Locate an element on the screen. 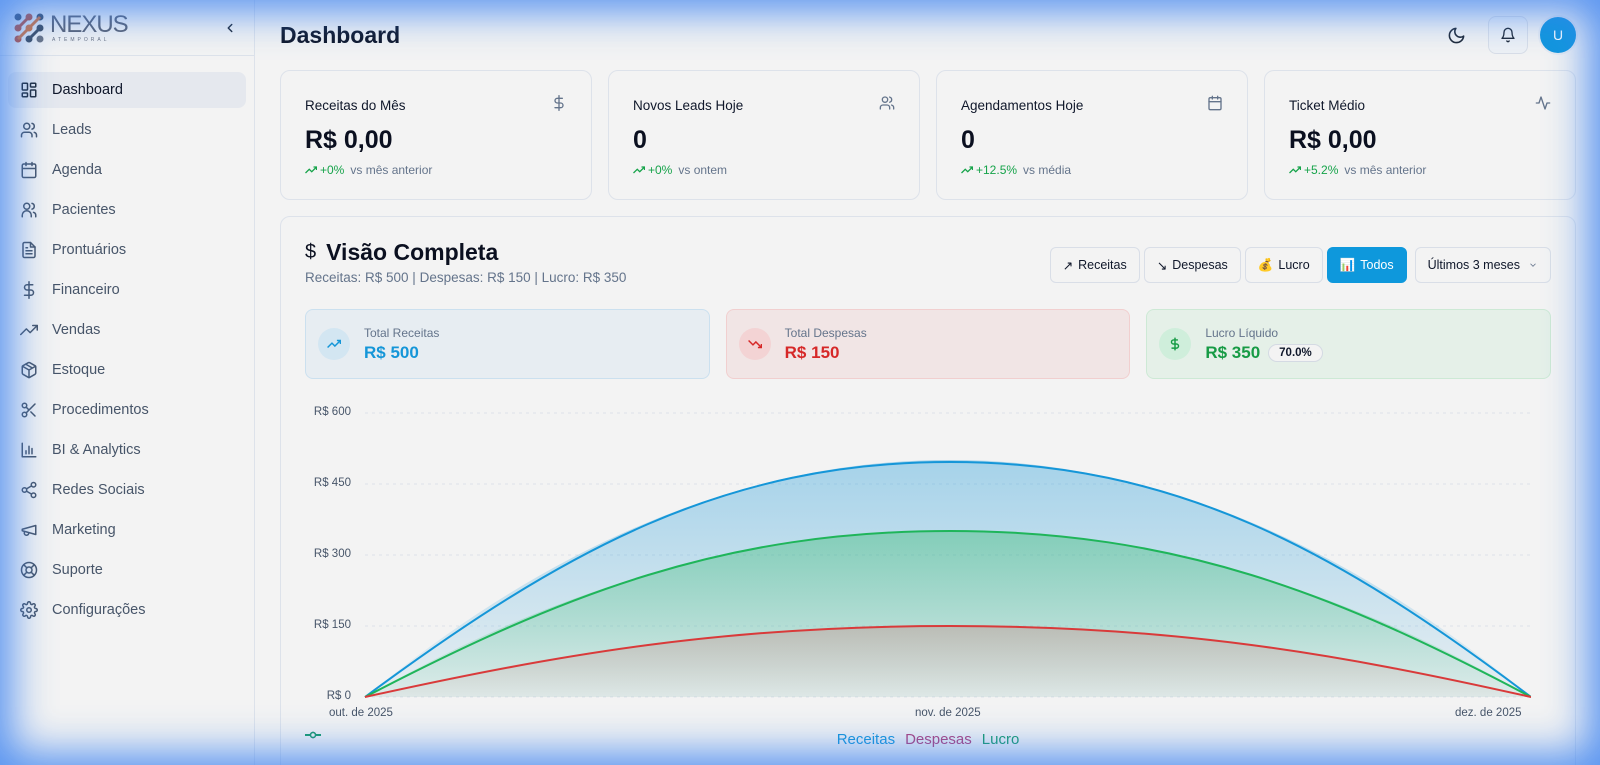 This screenshot has width=1600, height=765. sidebar-item-vendas: Vendas is located at coordinates (127, 330).